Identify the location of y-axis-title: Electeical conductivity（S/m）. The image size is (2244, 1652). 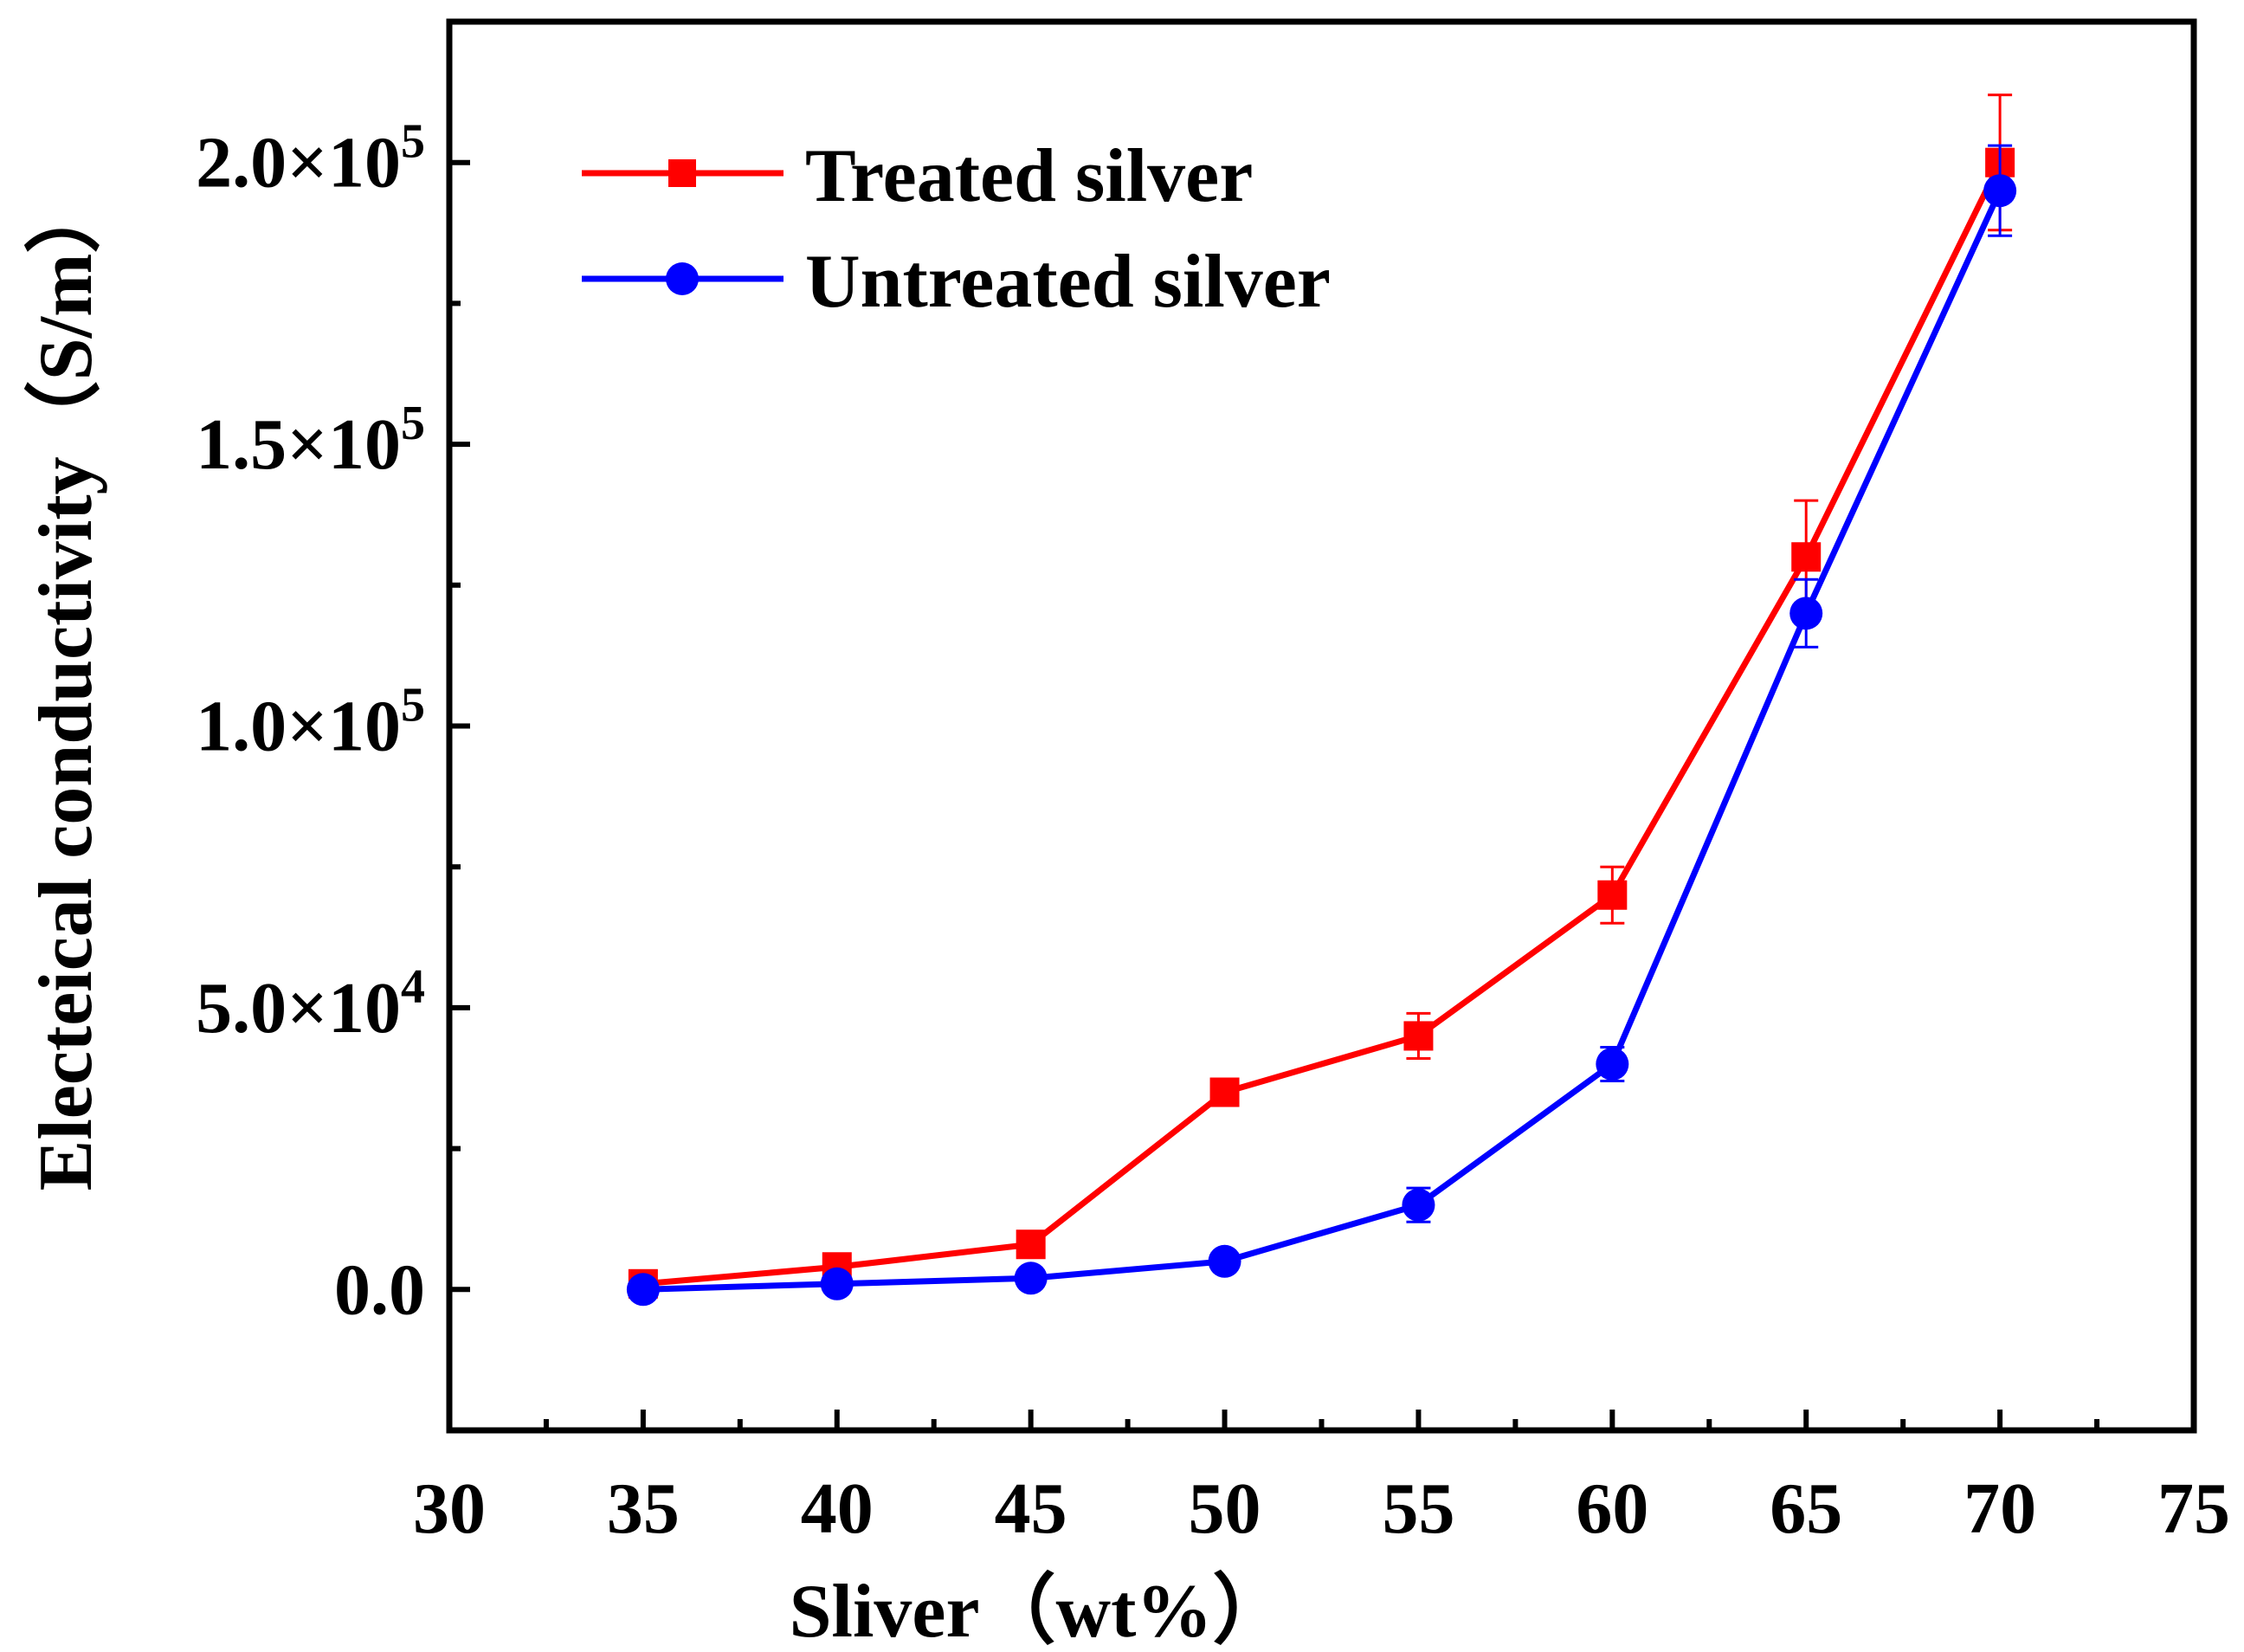
(66, 684).